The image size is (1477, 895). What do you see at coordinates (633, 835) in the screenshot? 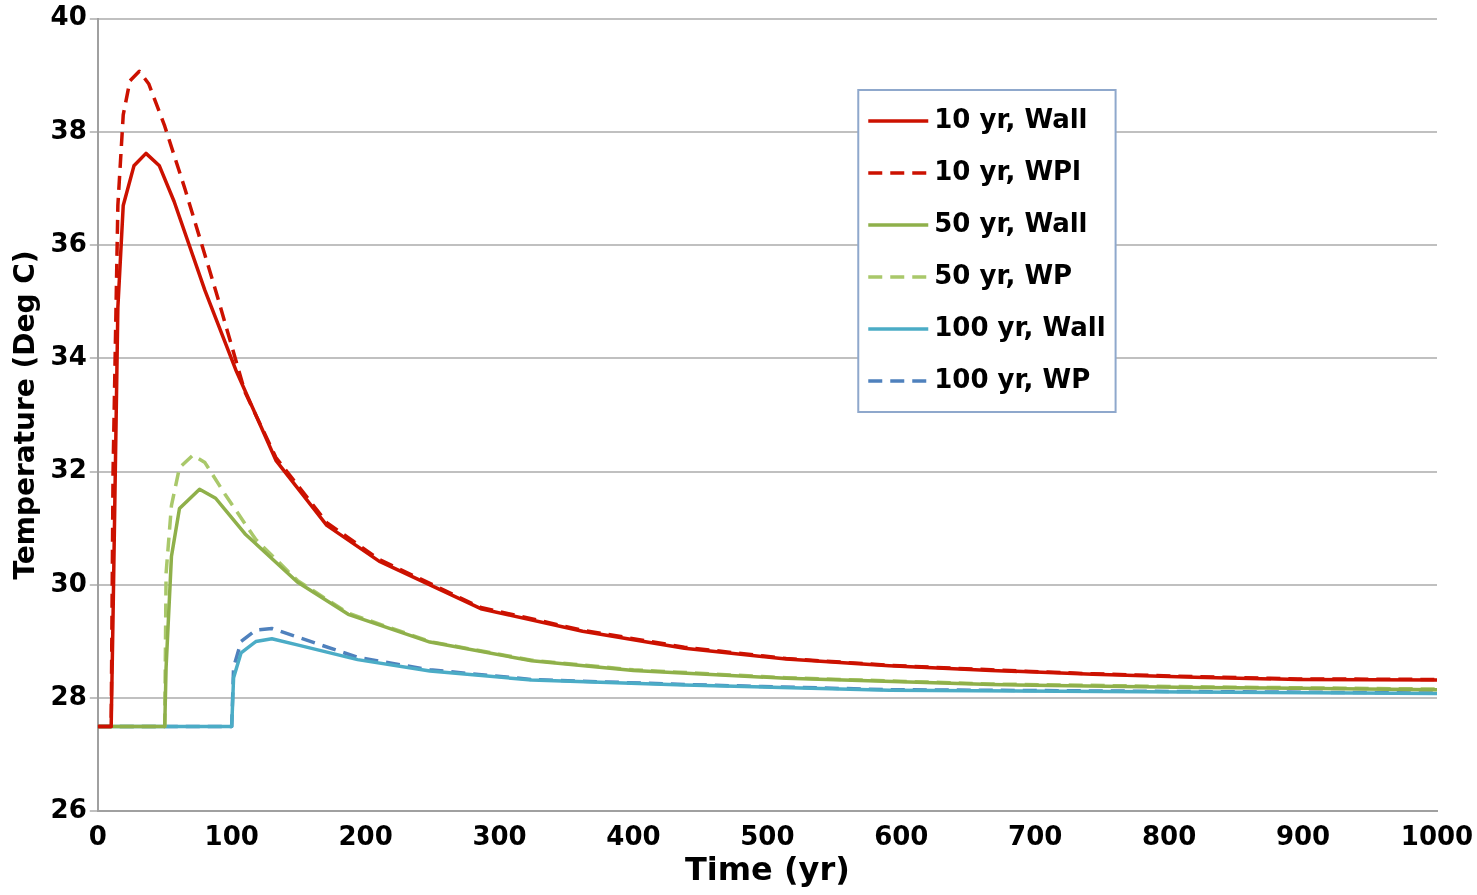
I see `x-tick-label: 400` at bounding box center [633, 835].